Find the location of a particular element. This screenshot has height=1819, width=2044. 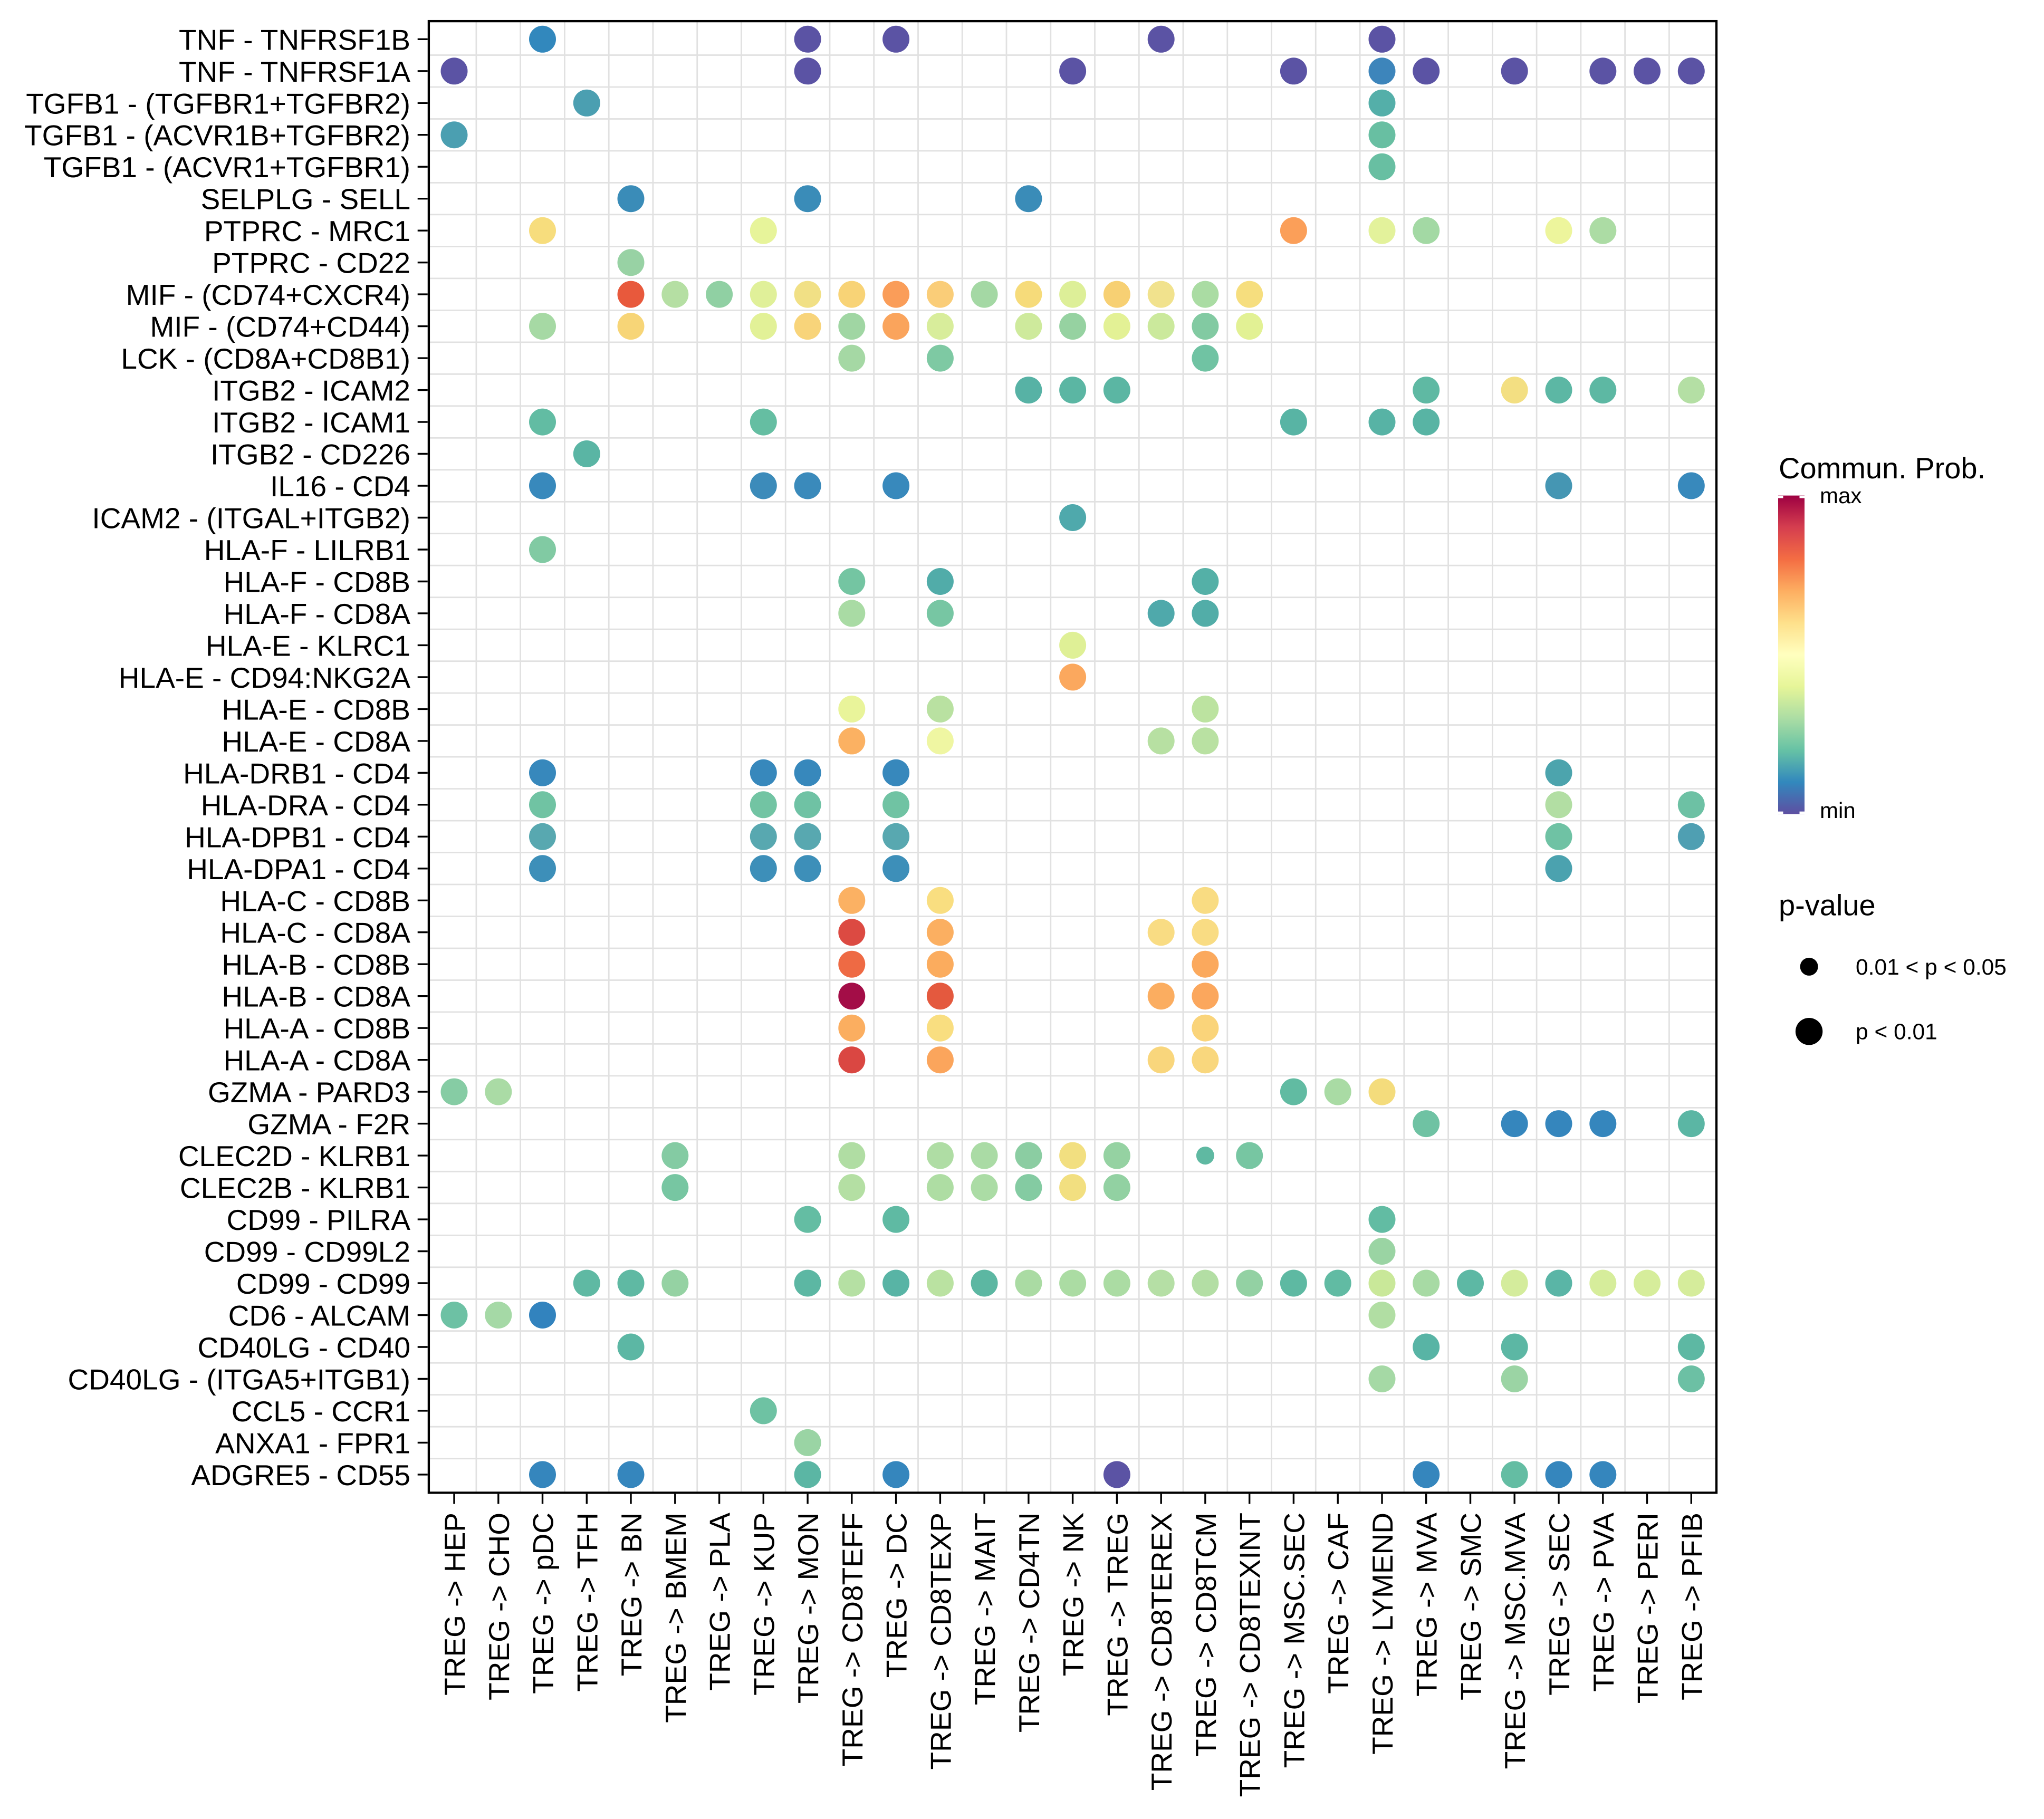

svg-text: TREG -> SMC is located at coordinates (1471, 1607).